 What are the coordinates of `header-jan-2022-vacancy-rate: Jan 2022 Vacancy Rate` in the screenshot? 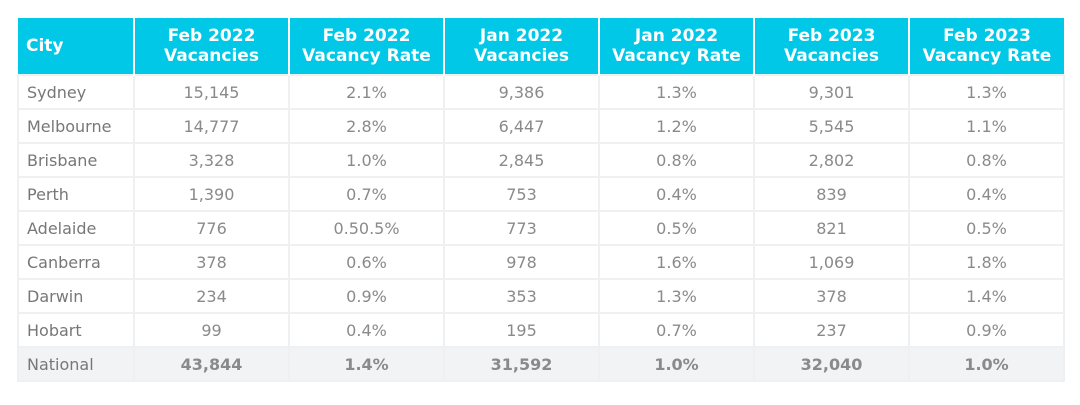 It's located at (676, 46).